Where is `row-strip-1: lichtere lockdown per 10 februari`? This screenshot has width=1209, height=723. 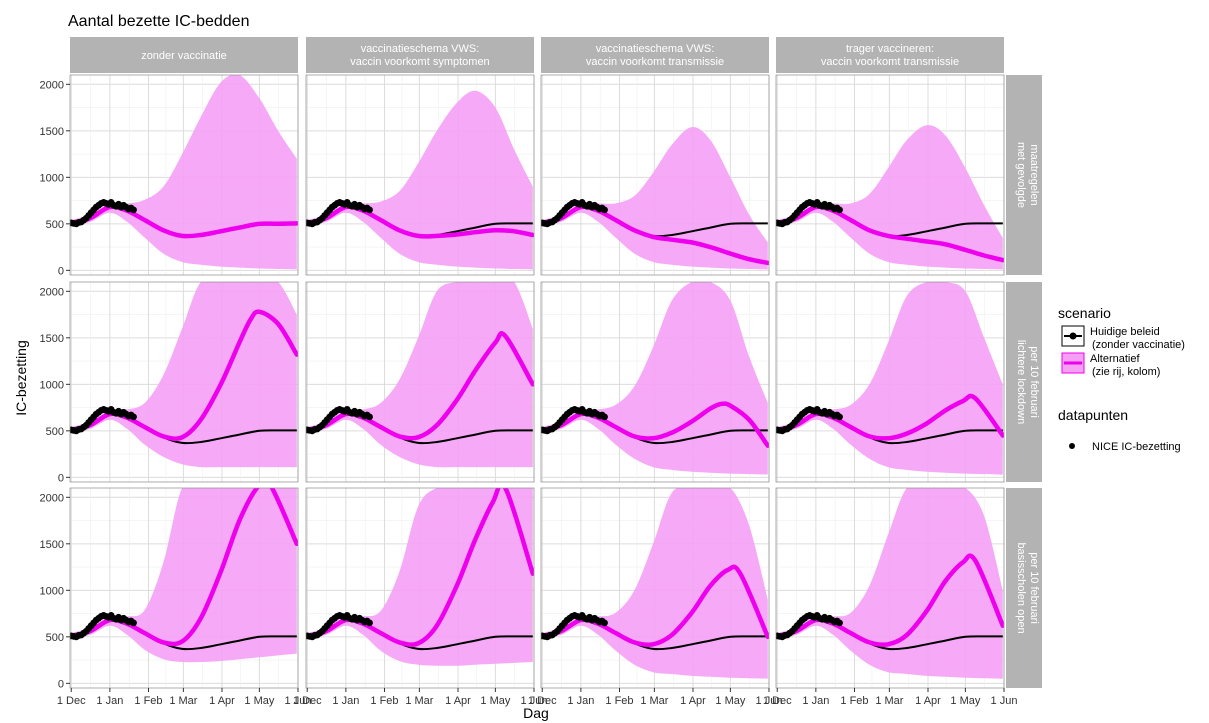
row-strip-1: lichtere lockdown per 10 februari is located at coordinates (1024, 382).